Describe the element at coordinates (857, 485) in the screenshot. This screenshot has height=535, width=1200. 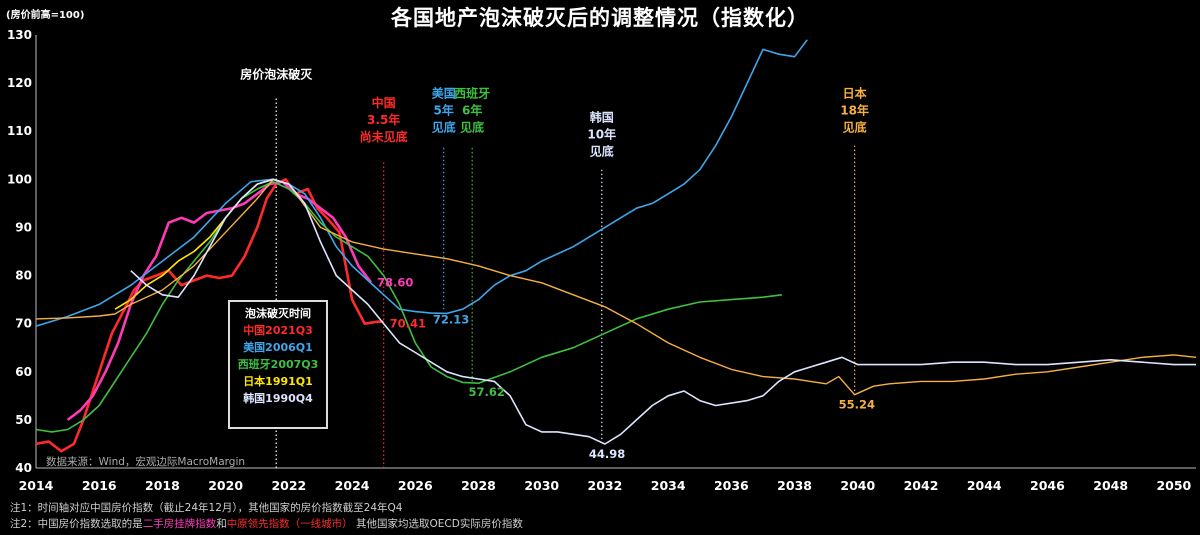
I see `x-tick-label-2040: 2040` at that location.